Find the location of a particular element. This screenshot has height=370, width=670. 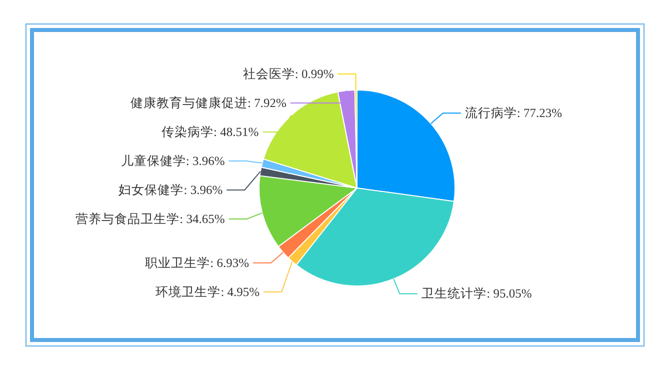

slice-label: 卫生统计学: 95.05% is located at coordinates (477, 293).